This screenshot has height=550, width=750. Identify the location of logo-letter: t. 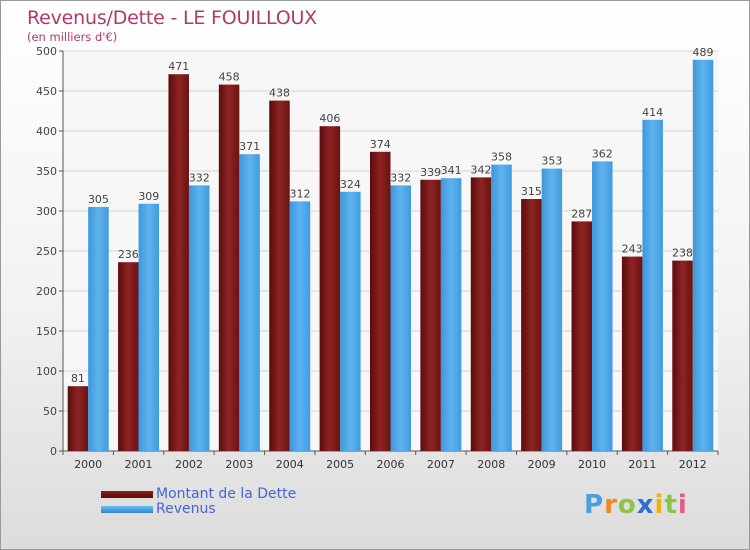
(671, 505).